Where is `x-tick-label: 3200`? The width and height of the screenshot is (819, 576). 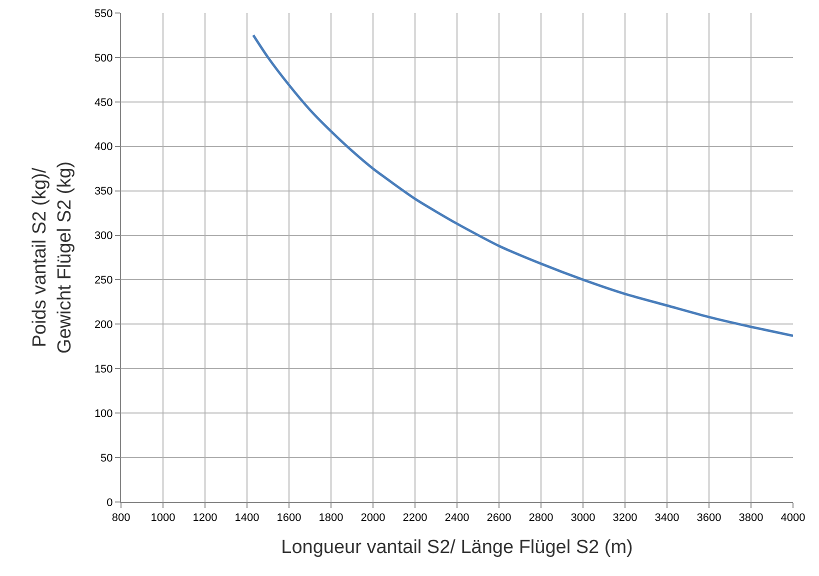 x-tick-label: 3200 is located at coordinates (625, 518).